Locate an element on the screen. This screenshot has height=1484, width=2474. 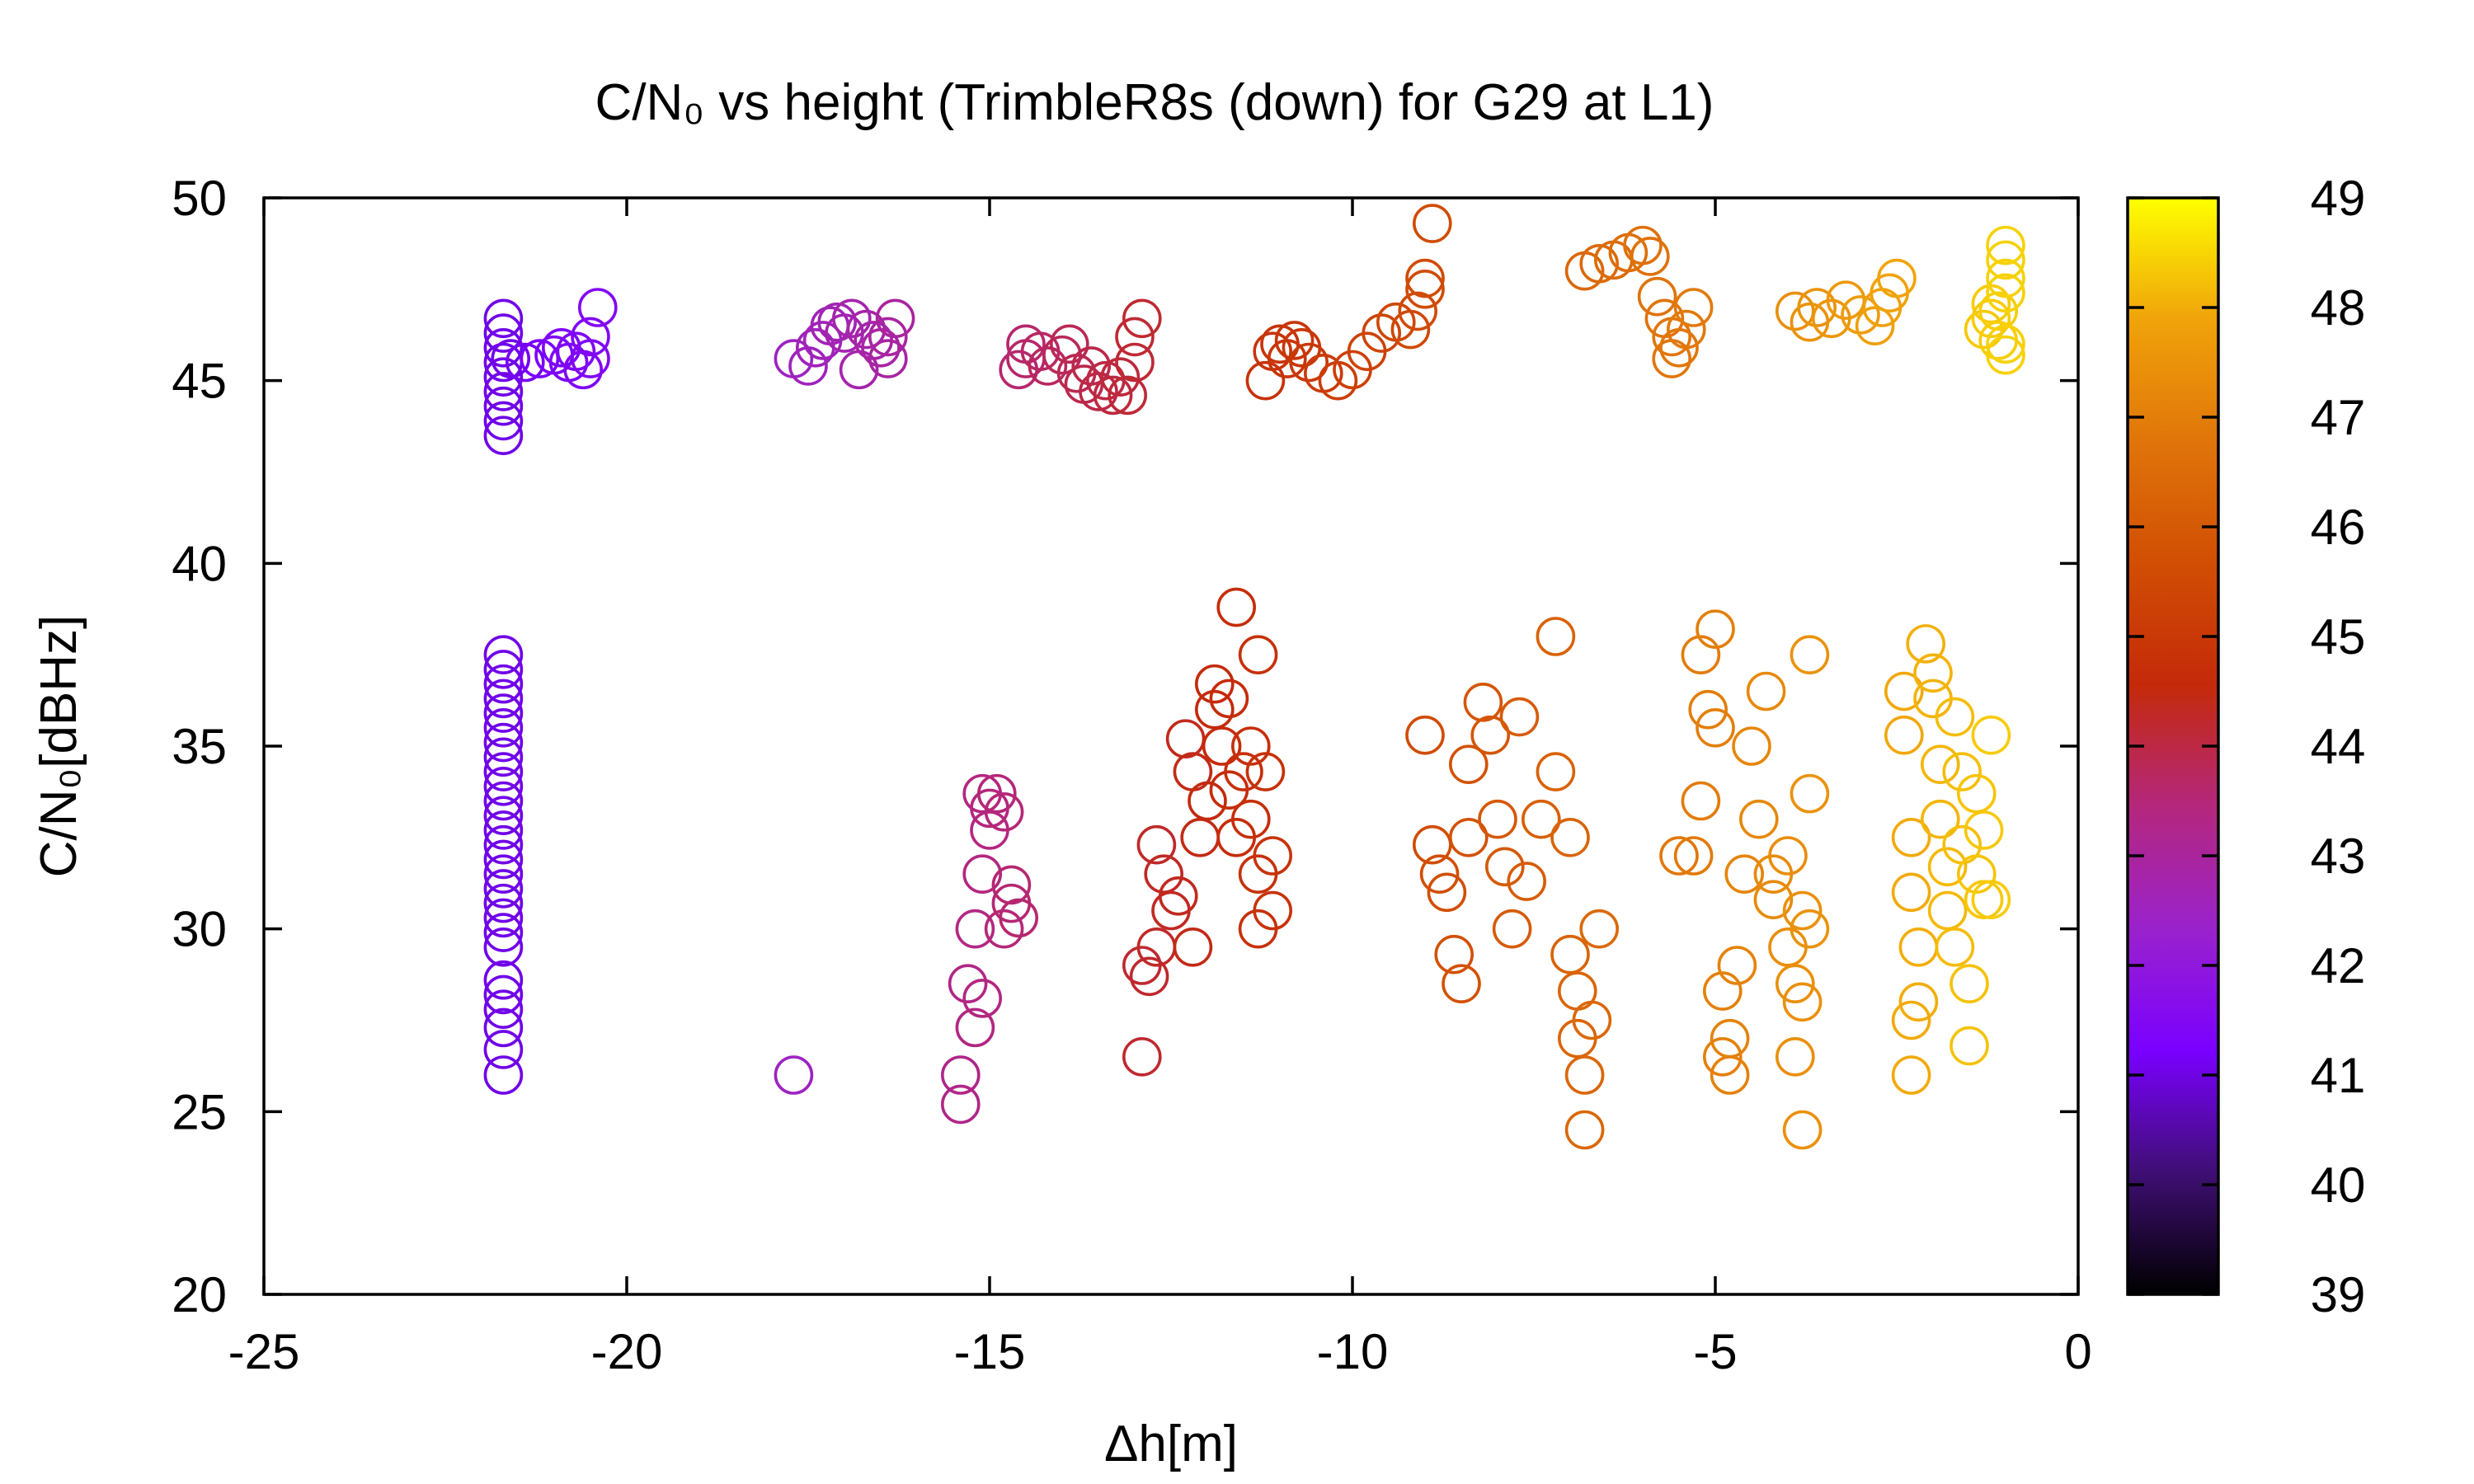
x-tick-label: -15 is located at coordinates (990, 1351).